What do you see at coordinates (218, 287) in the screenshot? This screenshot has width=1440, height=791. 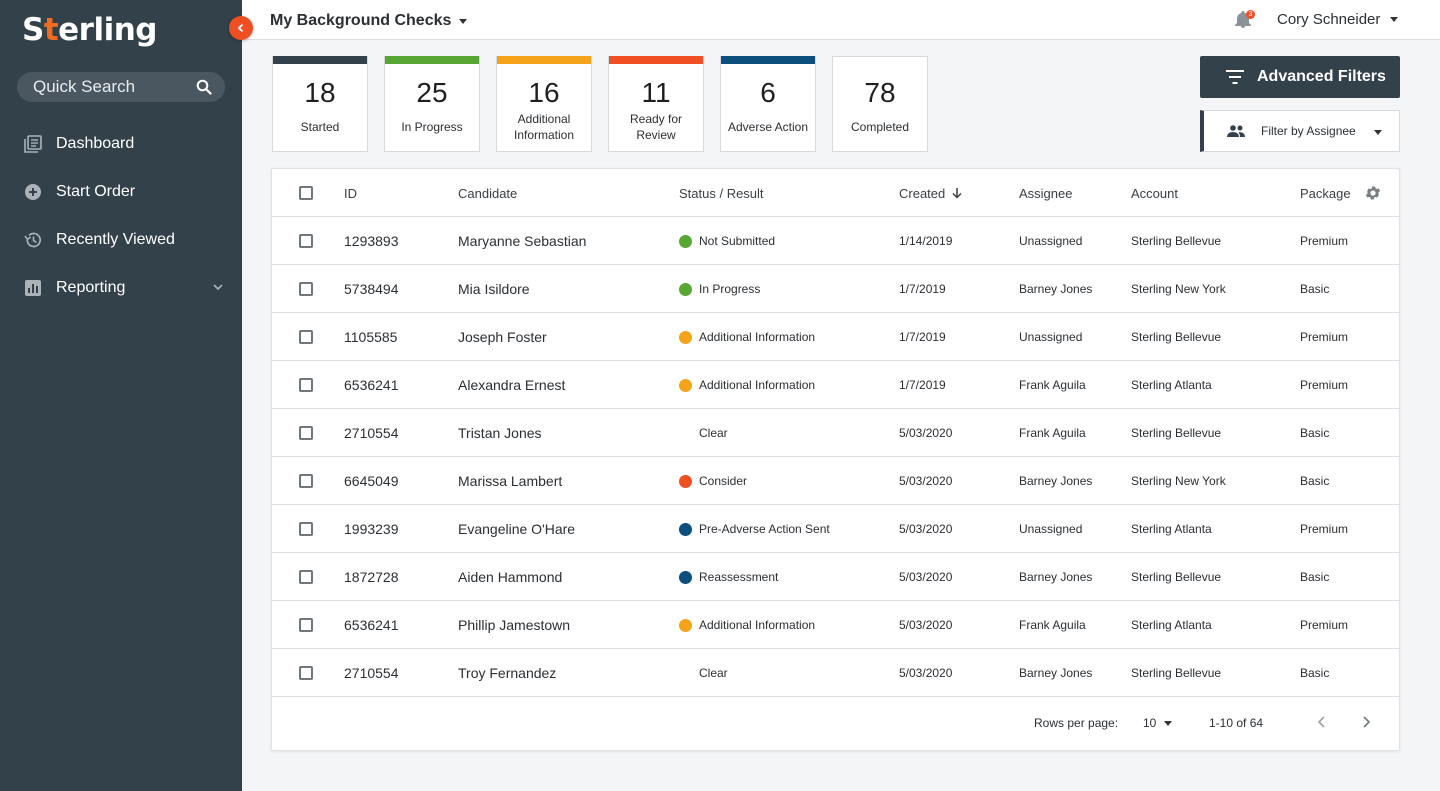 I see `chevron-down-icon` at bounding box center [218, 287].